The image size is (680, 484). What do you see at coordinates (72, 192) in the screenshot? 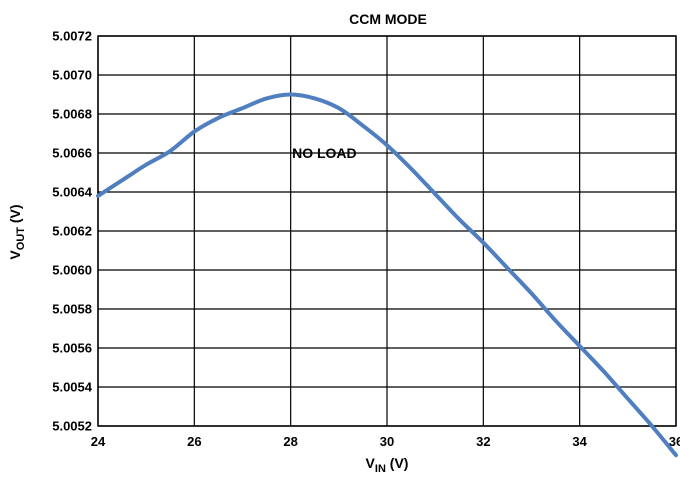
I see `y-tick-label: 5.0064` at bounding box center [72, 192].